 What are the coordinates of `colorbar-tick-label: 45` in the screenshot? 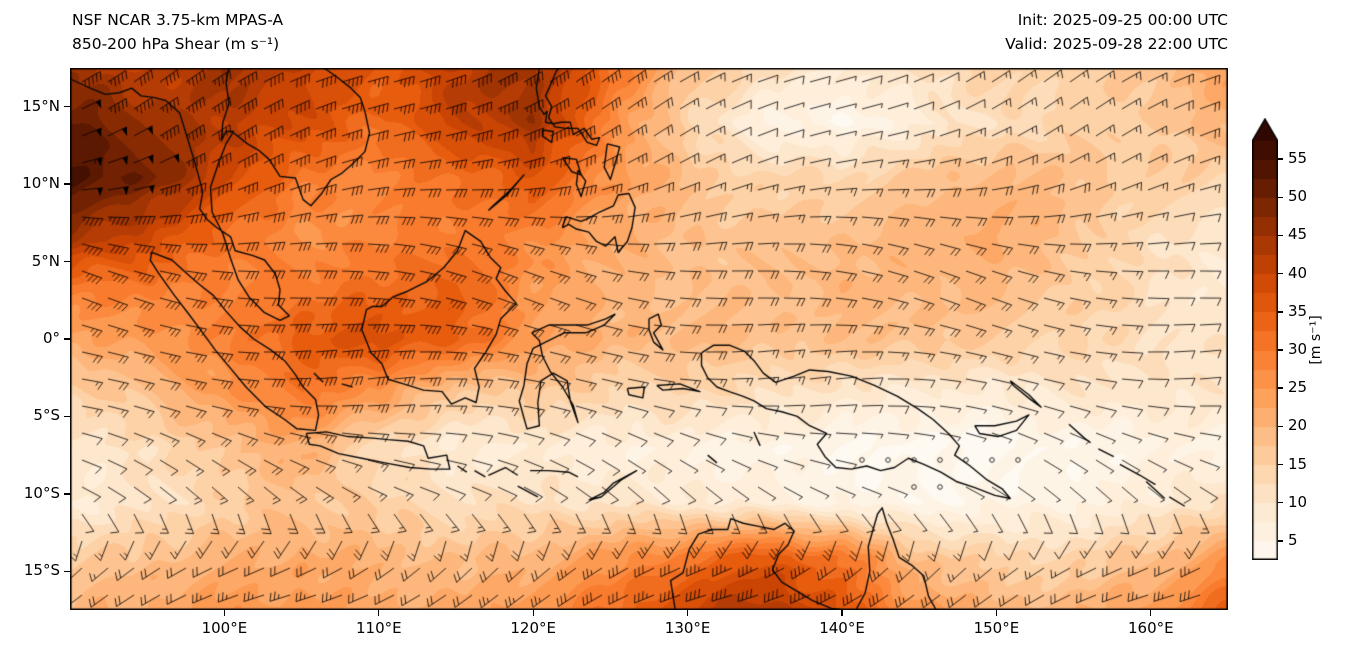 It's located at (1298, 234).